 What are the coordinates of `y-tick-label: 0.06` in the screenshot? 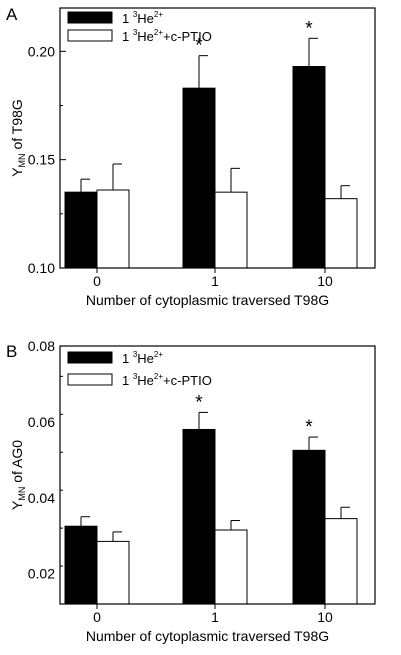 It's located at (41, 422).